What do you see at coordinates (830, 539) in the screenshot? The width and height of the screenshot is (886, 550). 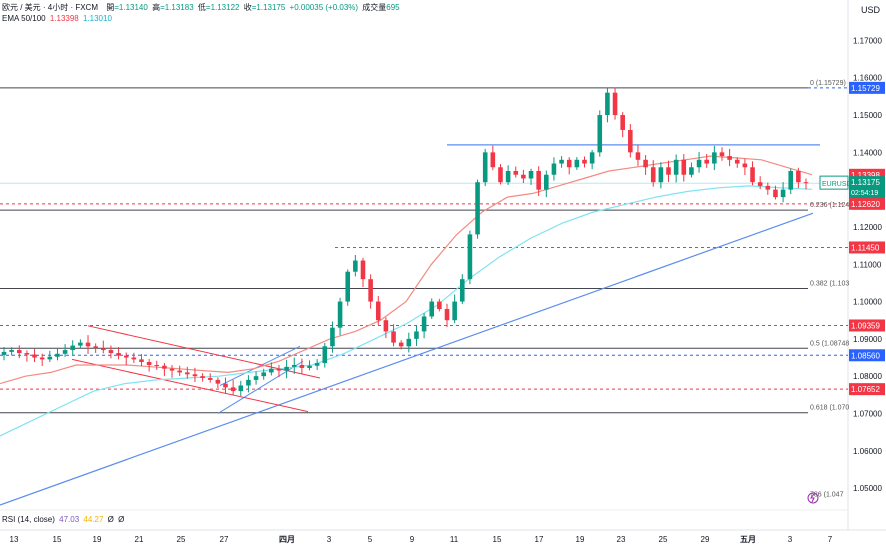 I see `x-tick-label: 7` at bounding box center [830, 539].